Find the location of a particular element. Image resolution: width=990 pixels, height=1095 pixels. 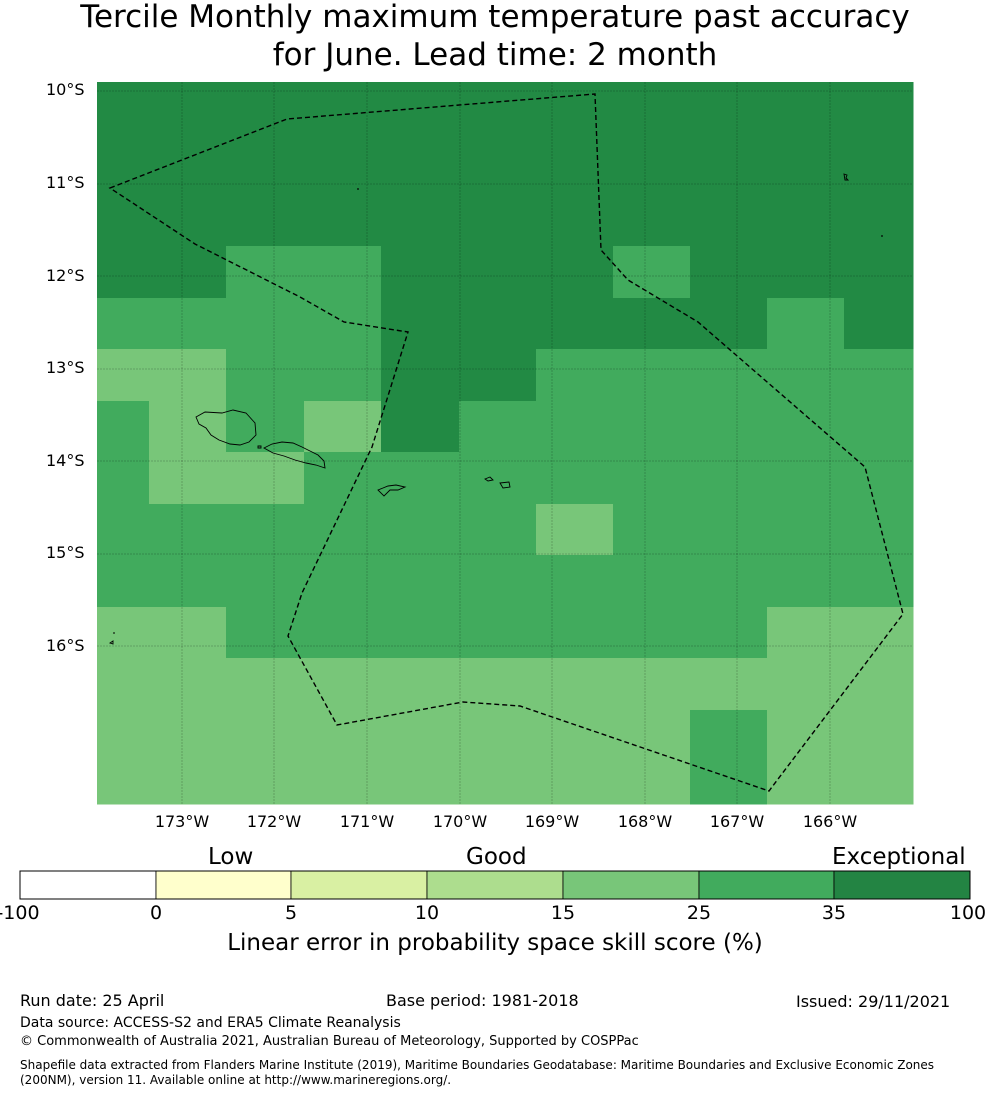

lon-label-166w: 166°W is located at coordinates (830, 821).